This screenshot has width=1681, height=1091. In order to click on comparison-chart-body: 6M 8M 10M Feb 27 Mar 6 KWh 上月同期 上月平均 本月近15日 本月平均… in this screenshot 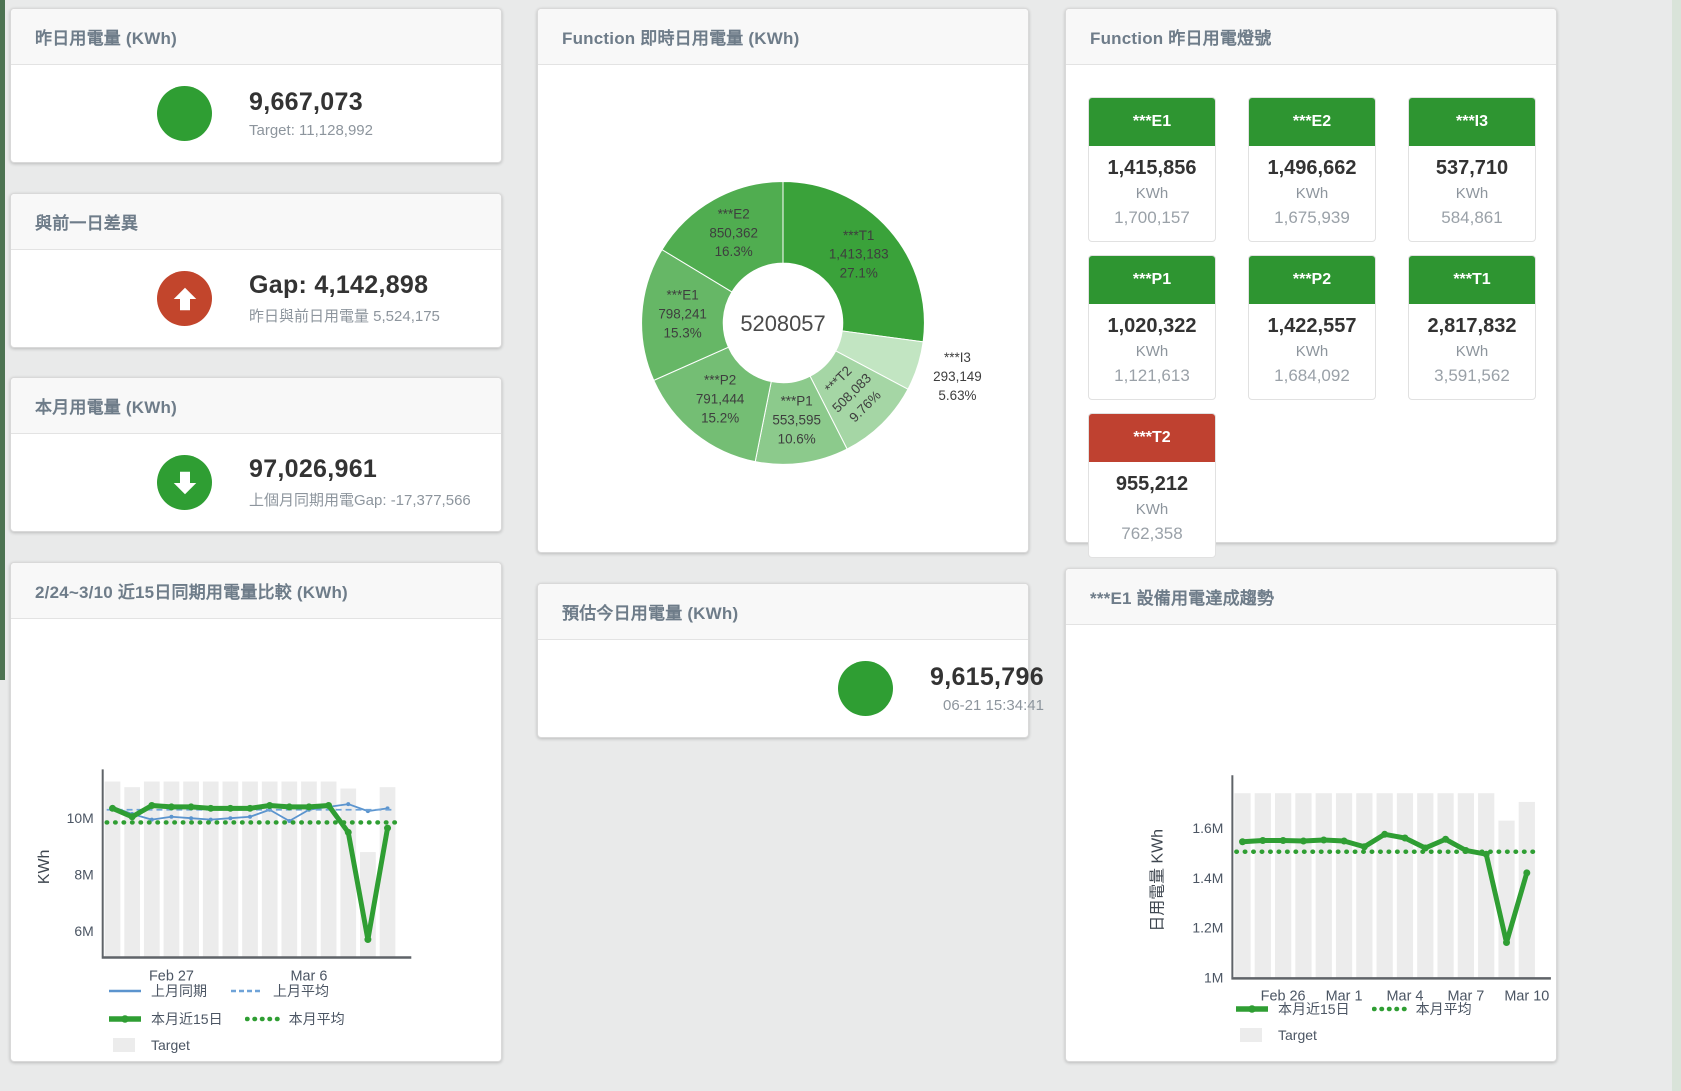, I will do `click(256, 840)`.